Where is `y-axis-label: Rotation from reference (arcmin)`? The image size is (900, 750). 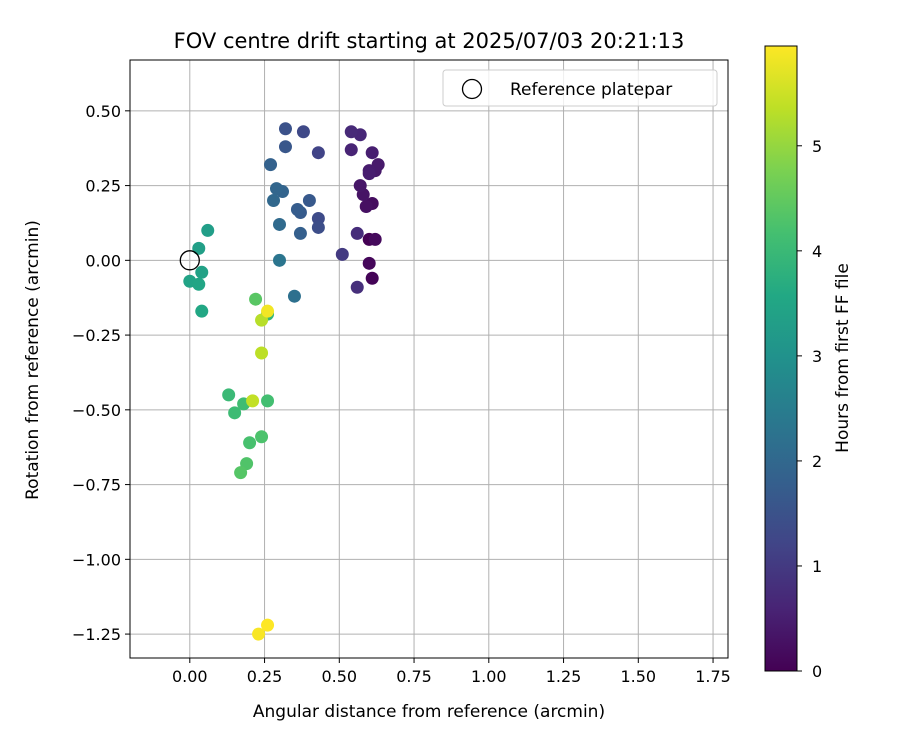
y-axis-label: Rotation from reference (arcmin) is located at coordinates (33, 360).